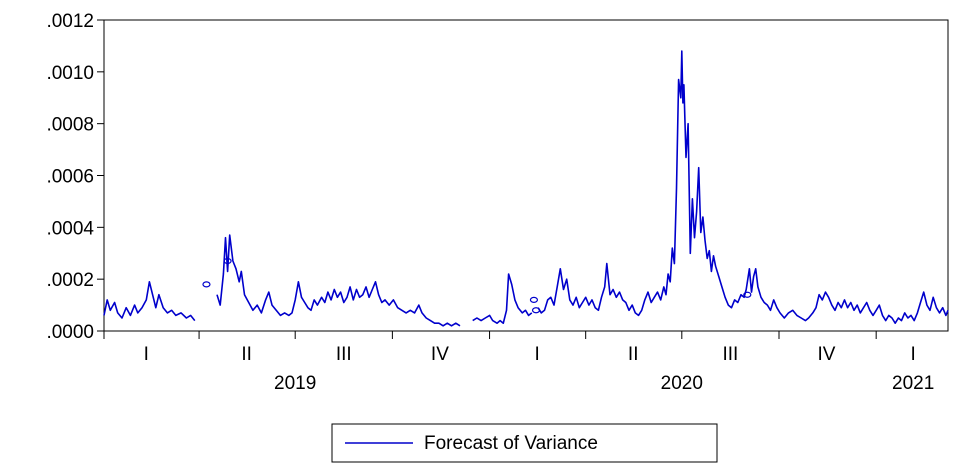 Image resolution: width=960 pixels, height=466 pixels. Describe the element at coordinates (70, 73) in the screenshot. I see `y-tick-label-5: .0010` at that location.